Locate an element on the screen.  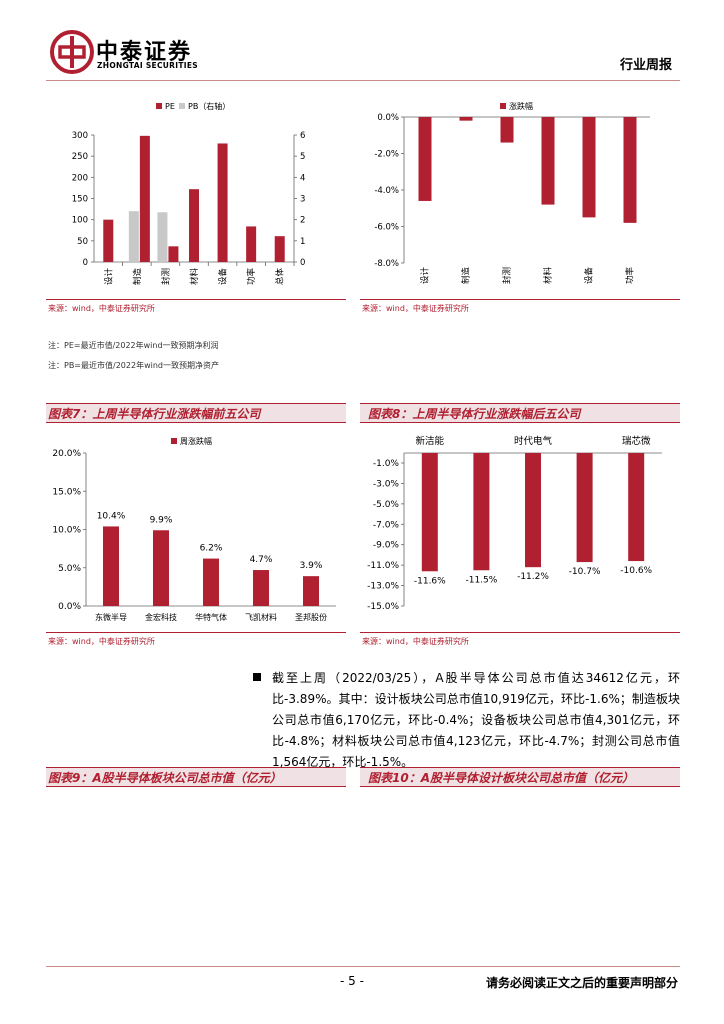
x-tick-label: 飞凯材料 is located at coordinates (261, 617).